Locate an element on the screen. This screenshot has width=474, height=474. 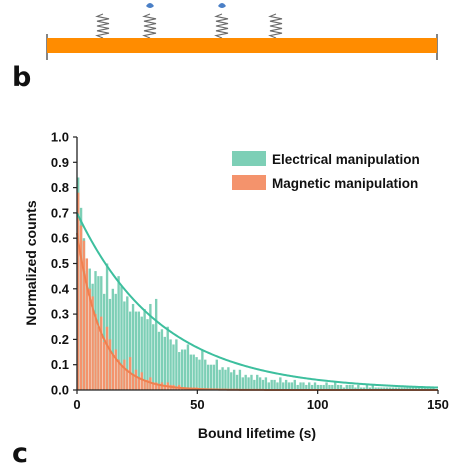
panel-label-c: c is located at coordinates (20, 453).